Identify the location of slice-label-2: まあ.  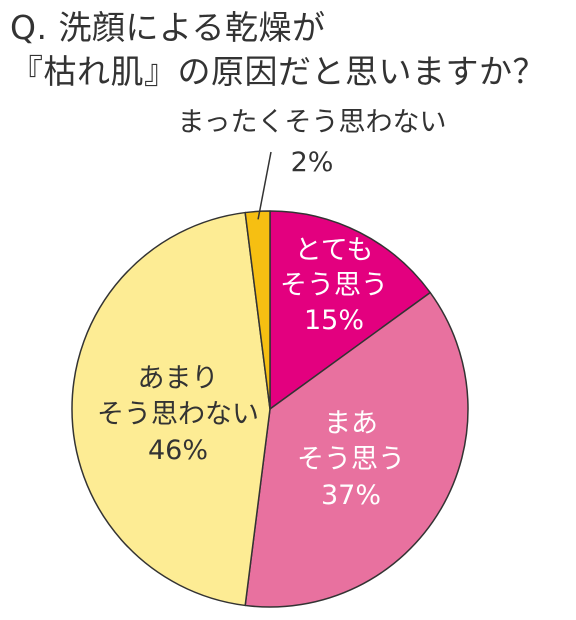
(351, 423).